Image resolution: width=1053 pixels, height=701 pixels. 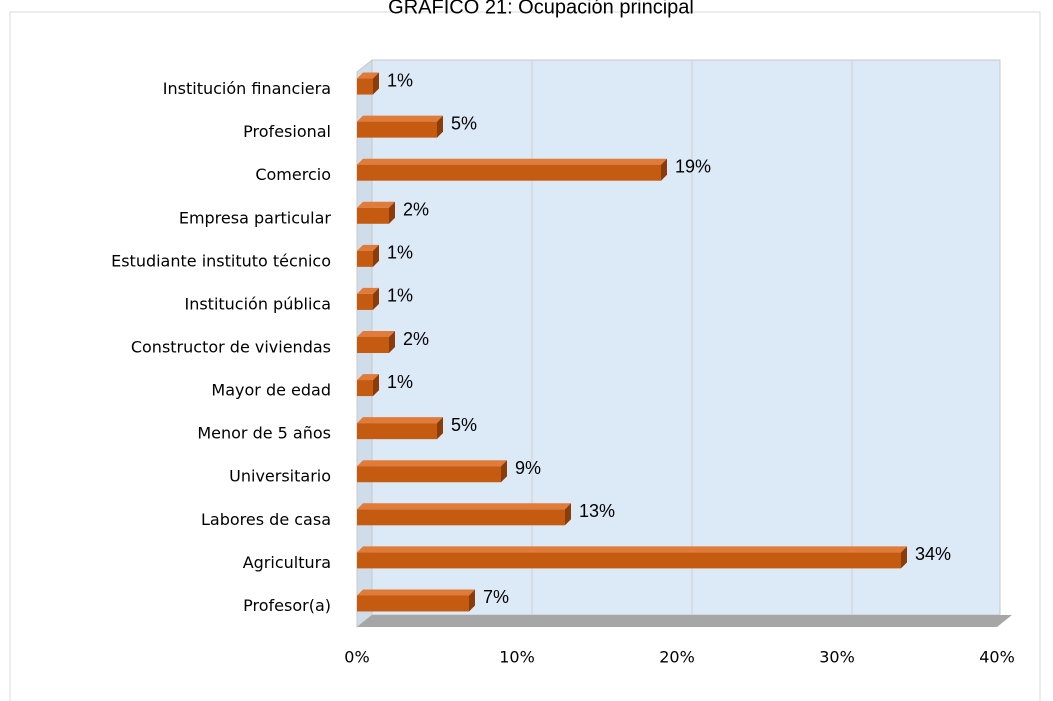 What do you see at coordinates (280, 476) in the screenshot?
I see `y-tick-label: Universitario` at bounding box center [280, 476].